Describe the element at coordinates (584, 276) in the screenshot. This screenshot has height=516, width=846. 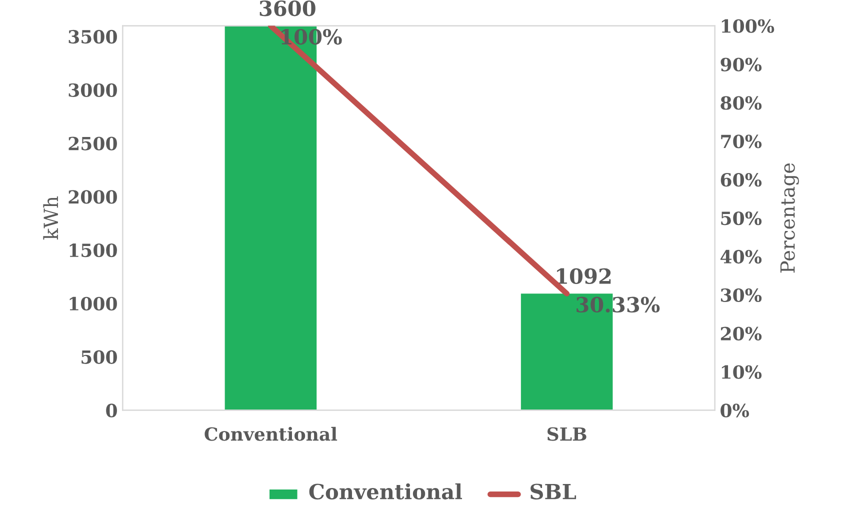
I see `data-label: 1092` at that location.